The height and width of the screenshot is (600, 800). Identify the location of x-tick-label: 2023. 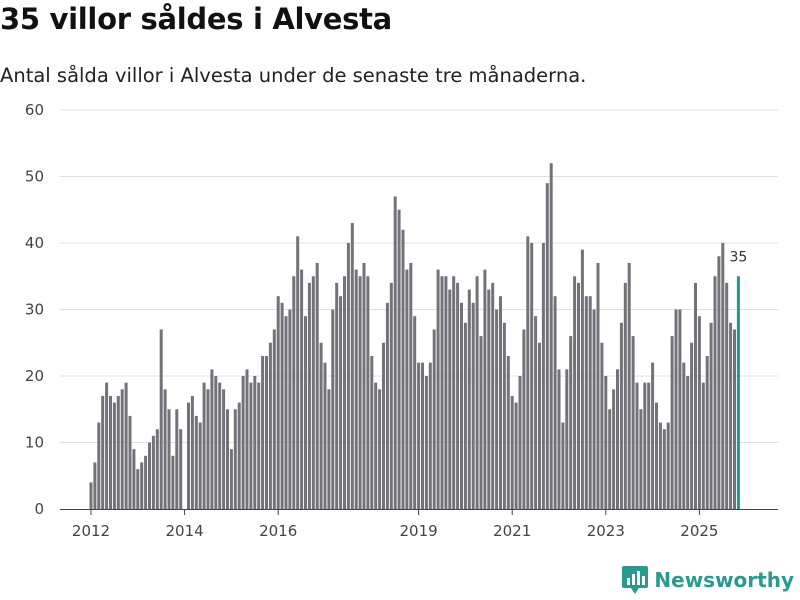
(606, 531).